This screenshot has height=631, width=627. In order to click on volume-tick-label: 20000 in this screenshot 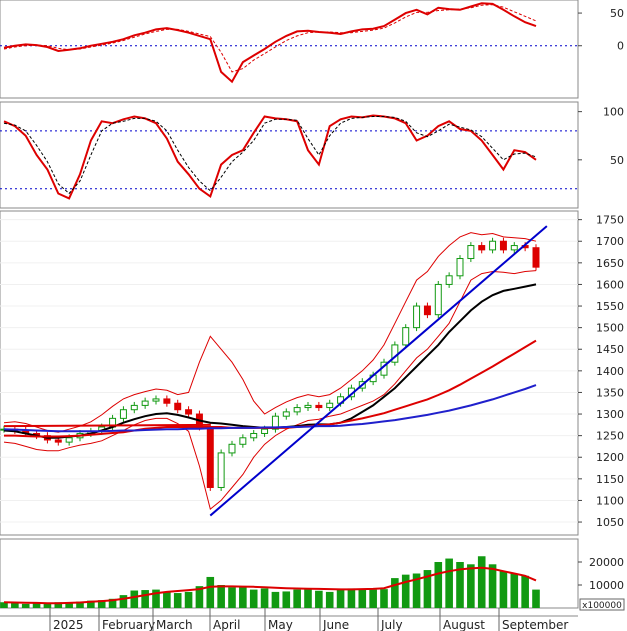, I will do `click(606, 562)`.